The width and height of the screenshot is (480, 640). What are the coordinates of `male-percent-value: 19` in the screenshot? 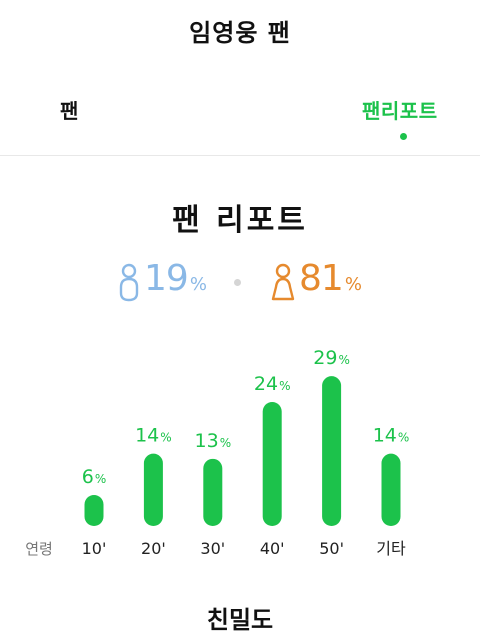 It's located at (166, 278).